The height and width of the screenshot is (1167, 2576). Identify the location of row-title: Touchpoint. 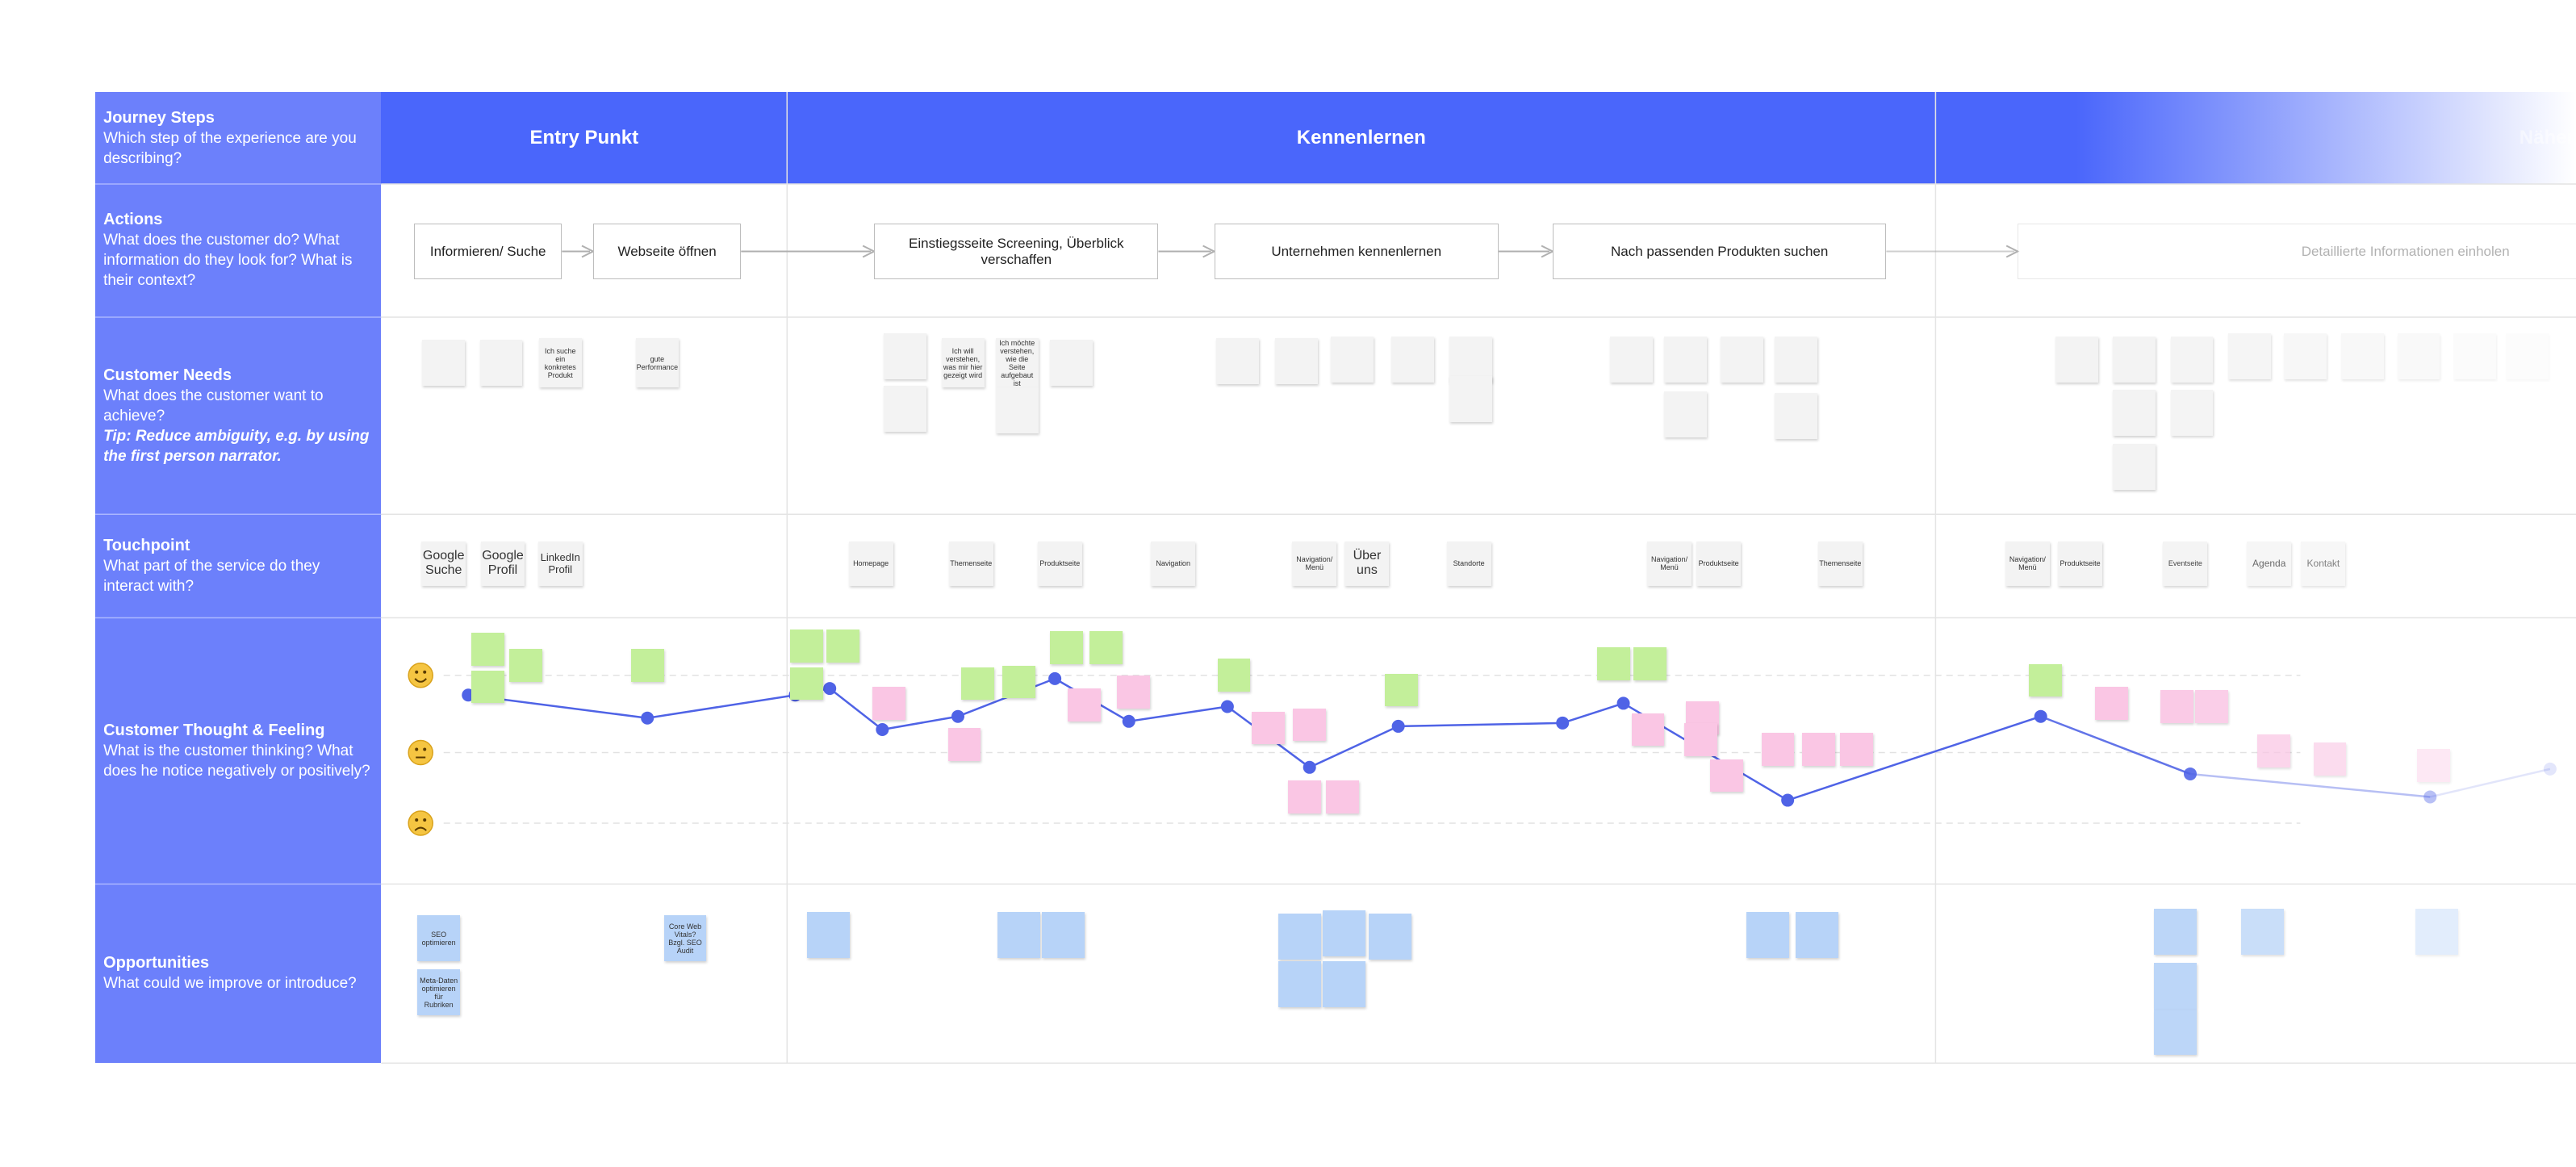
(146, 545).